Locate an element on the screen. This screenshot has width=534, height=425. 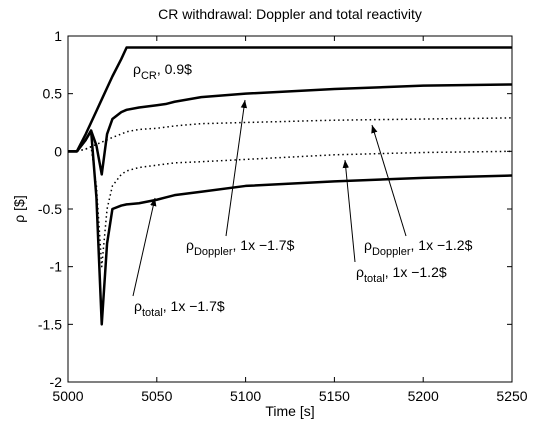
y-tick-label: -2 is located at coordinates (56, 382).